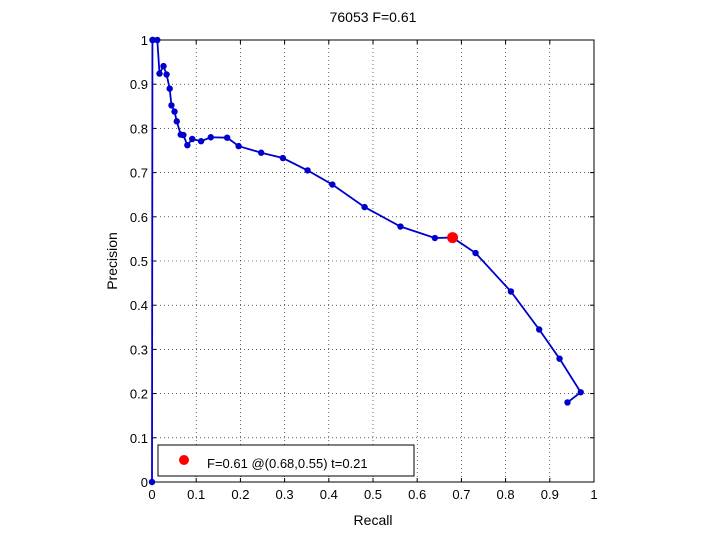 The image size is (720, 540). What do you see at coordinates (184, 460) in the screenshot?
I see `legend-marker` at bounding box center [184, 460].